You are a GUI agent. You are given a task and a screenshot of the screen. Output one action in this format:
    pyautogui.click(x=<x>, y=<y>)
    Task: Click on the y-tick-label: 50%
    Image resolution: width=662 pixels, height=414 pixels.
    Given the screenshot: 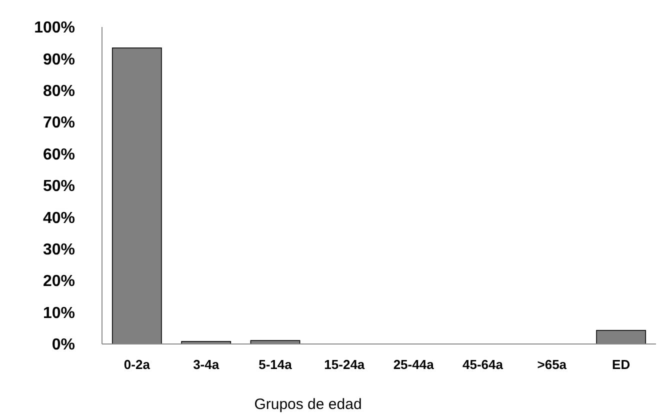 What is the action you would take?
    pyautogui.click(x=58, y=187)
    